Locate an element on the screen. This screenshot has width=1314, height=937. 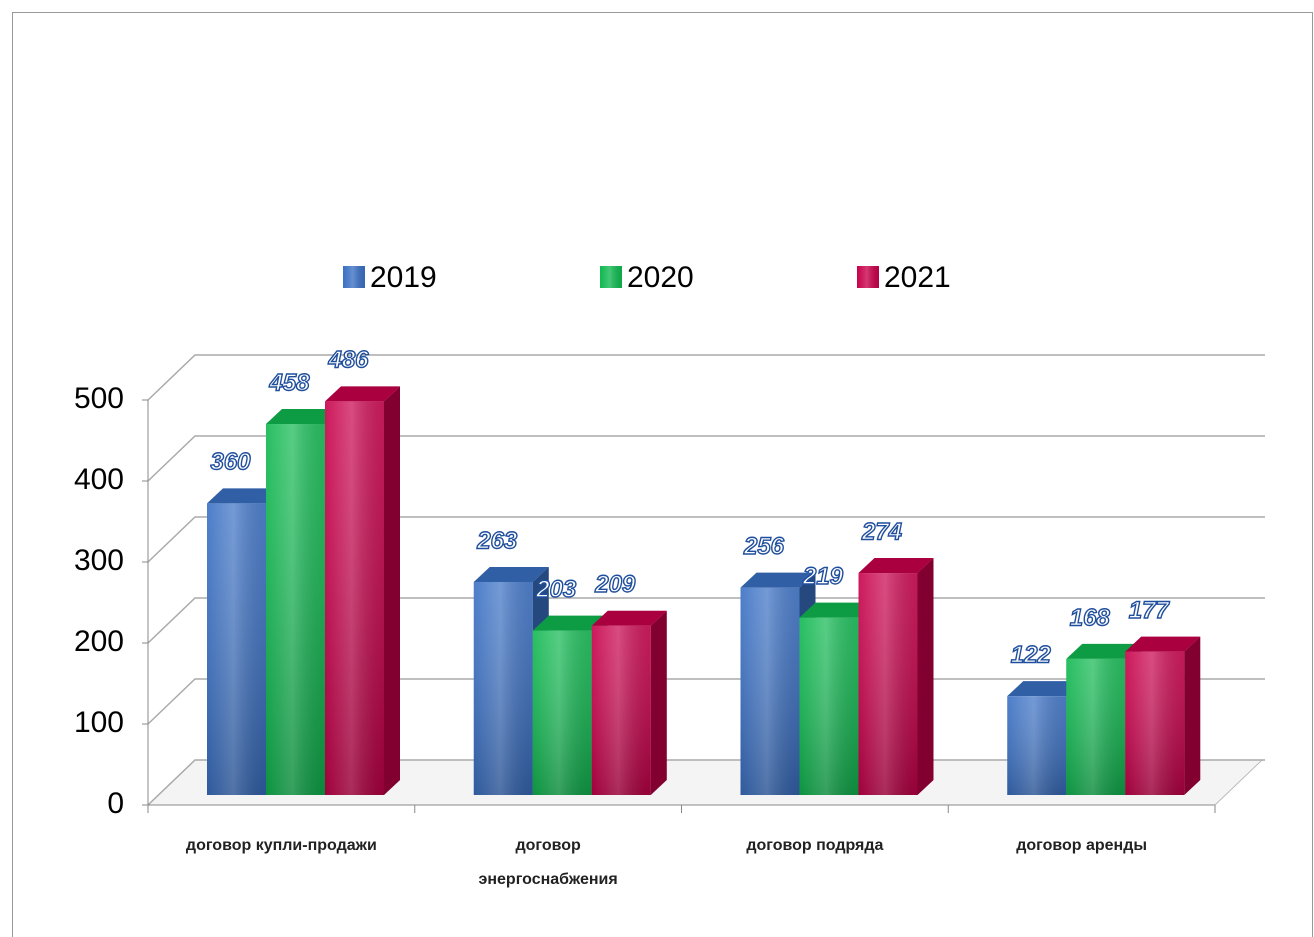
value-label: 458 is located at coordinates (289, 382).